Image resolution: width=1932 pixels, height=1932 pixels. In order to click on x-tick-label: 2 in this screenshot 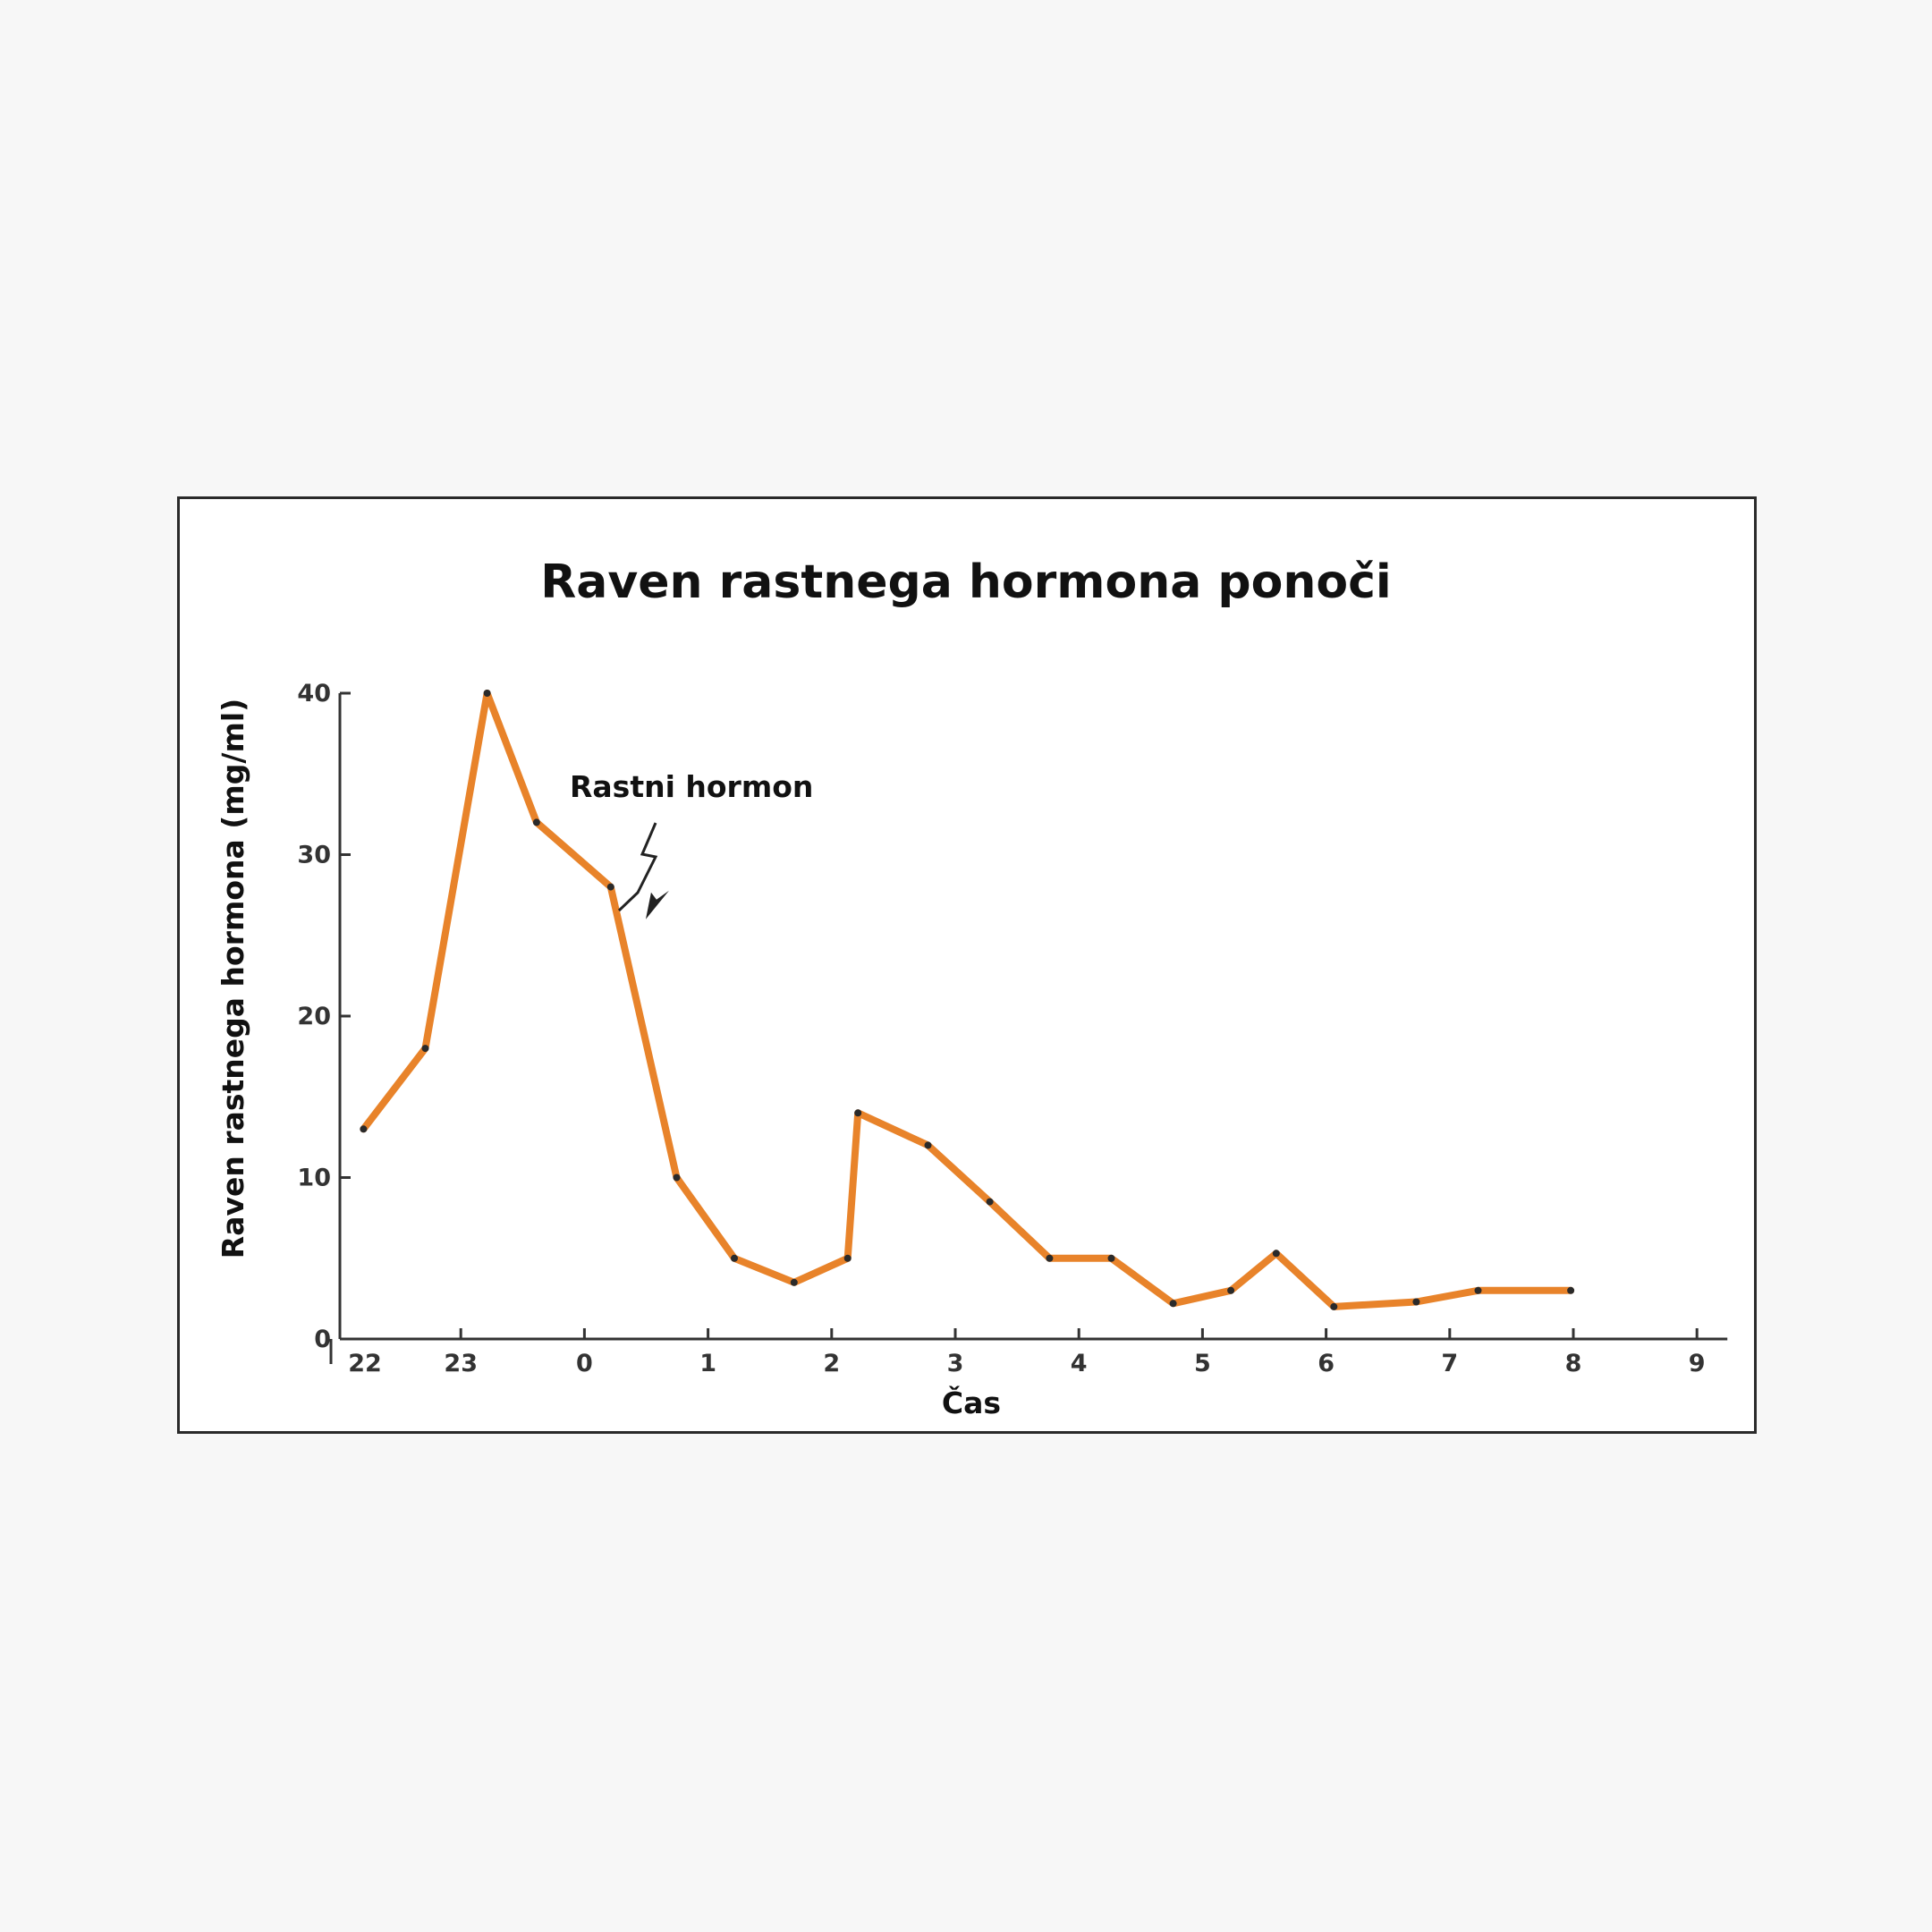, I will do `click(831, 1363)`.